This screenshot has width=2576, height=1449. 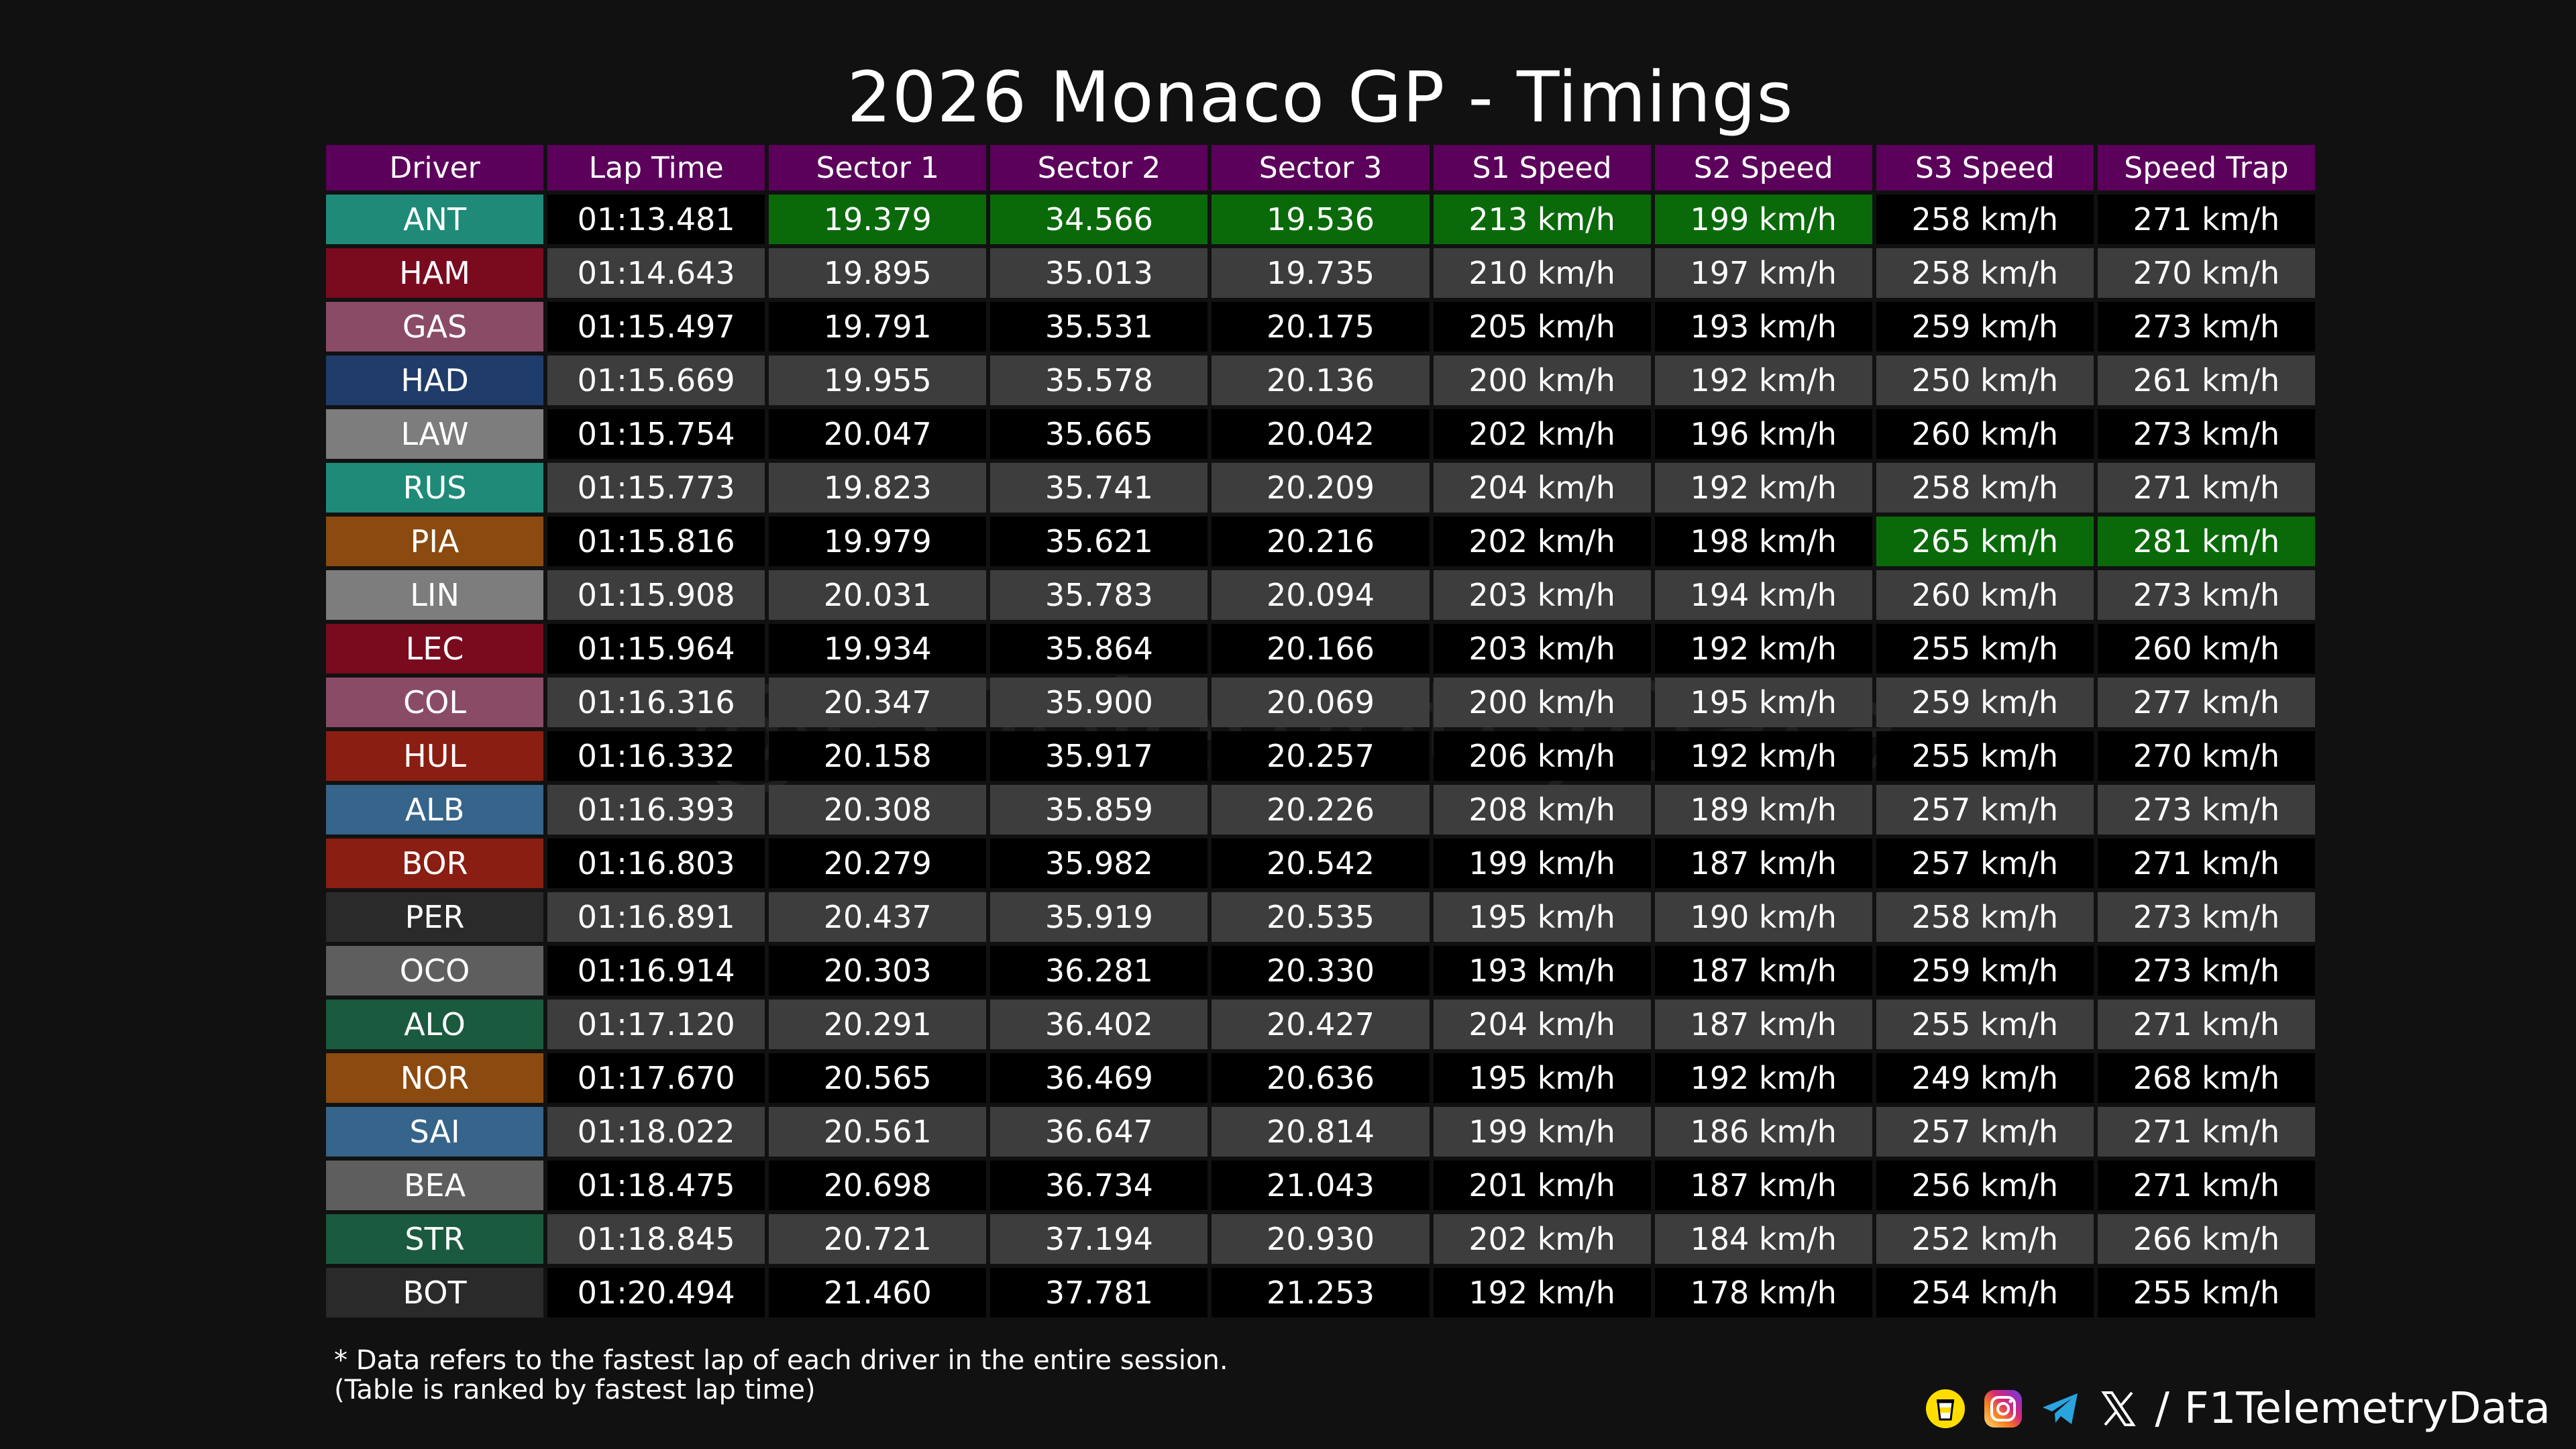 I want to click on value-cell: 260 km/h, so click(x=1985, y=434).